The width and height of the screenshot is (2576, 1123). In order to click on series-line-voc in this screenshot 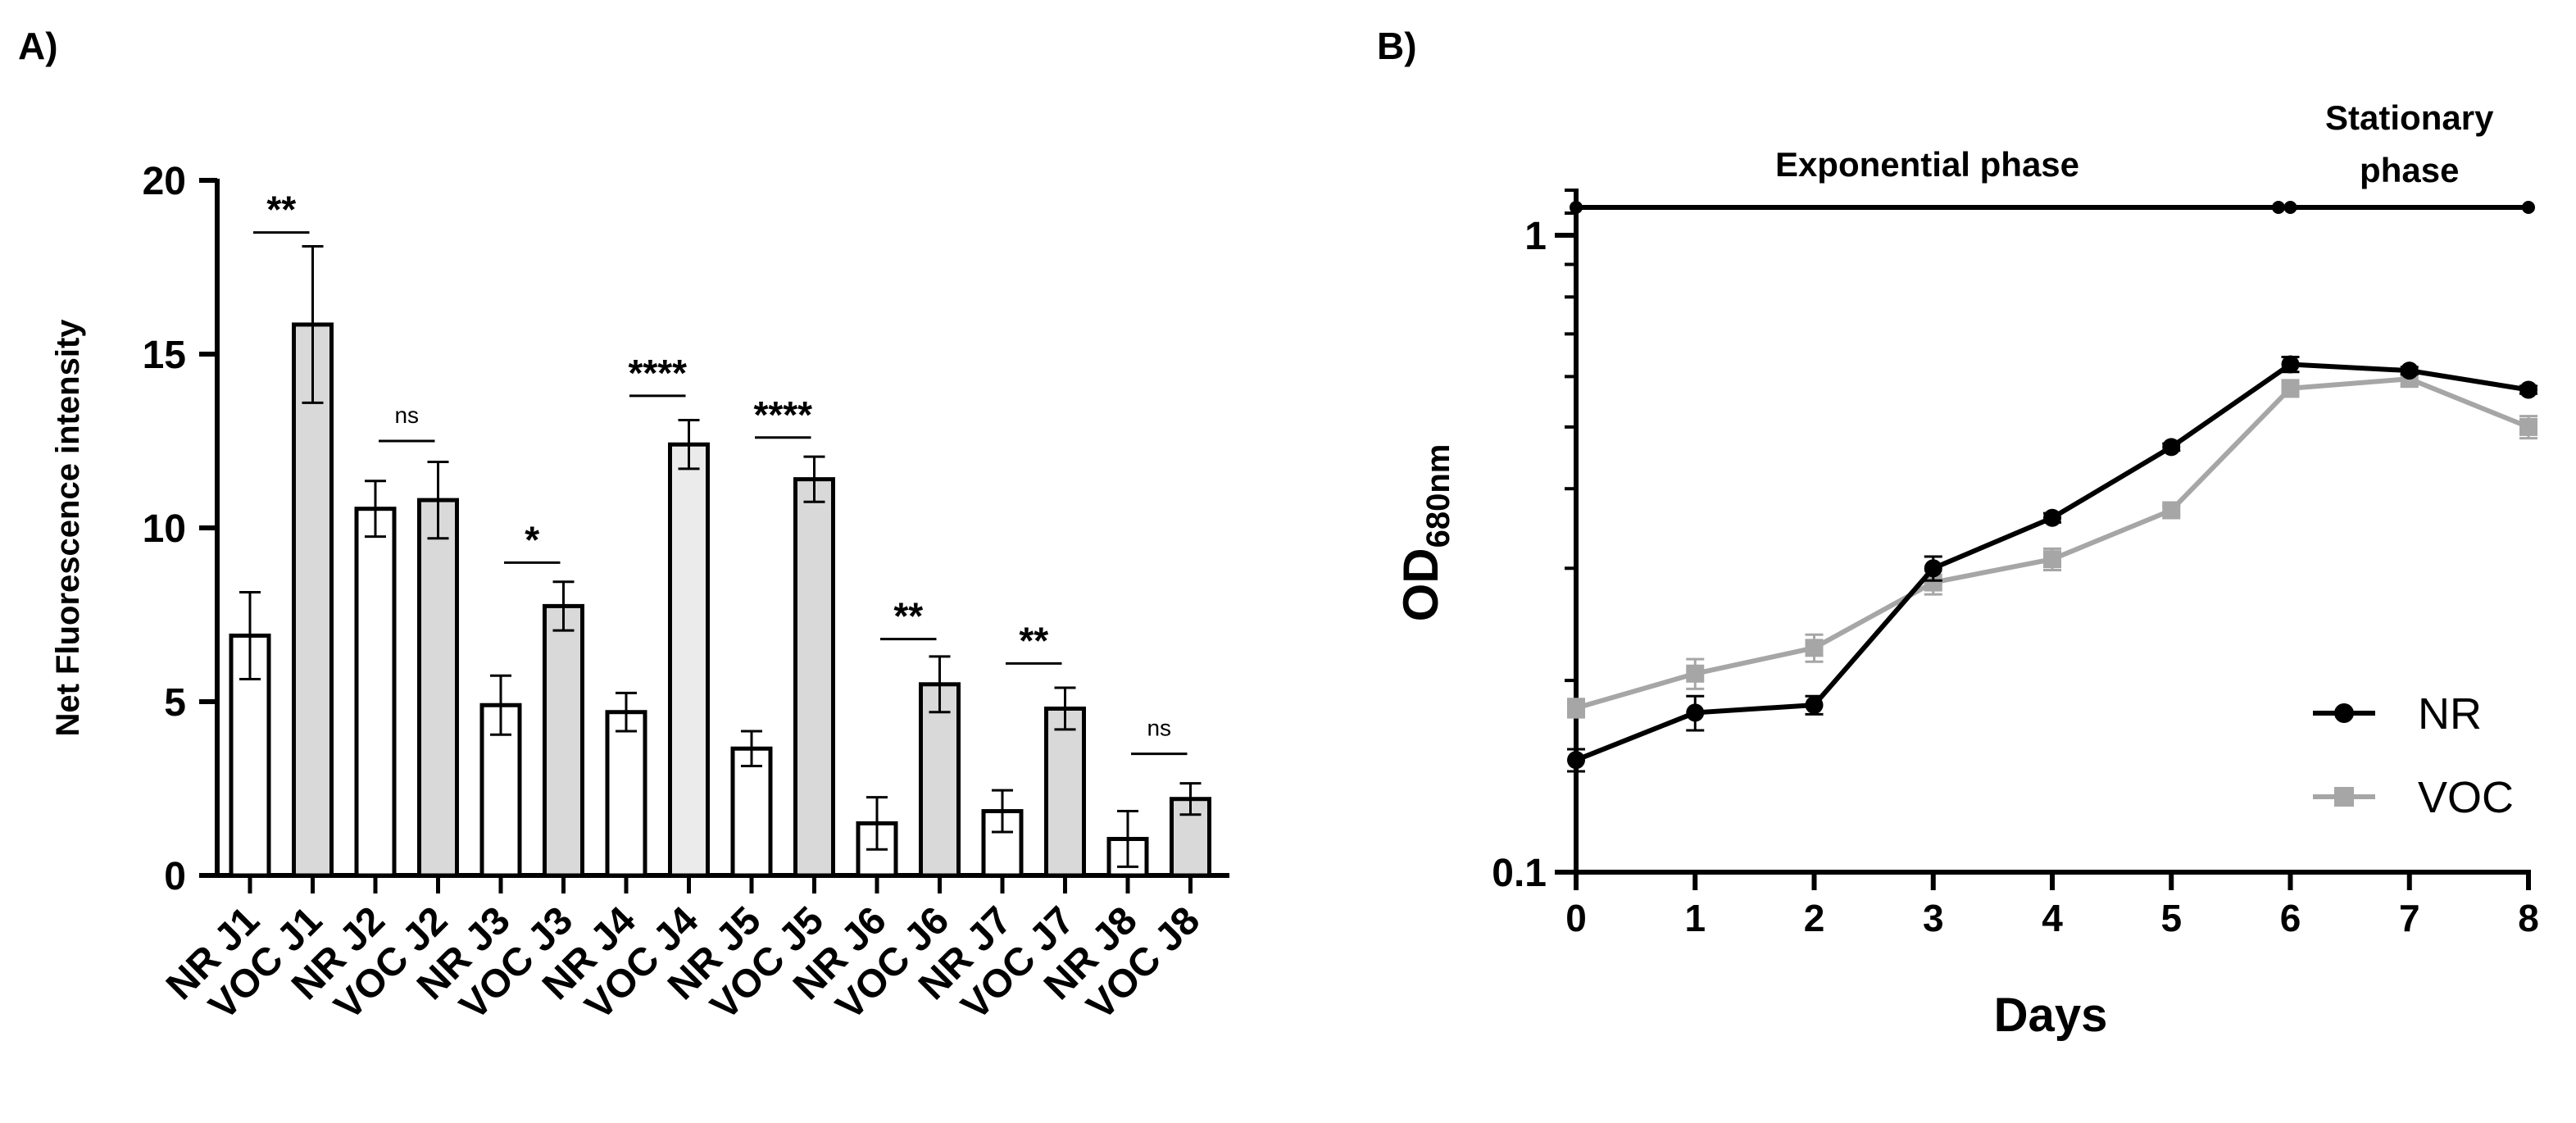, I will do `click(2052, 543)`.